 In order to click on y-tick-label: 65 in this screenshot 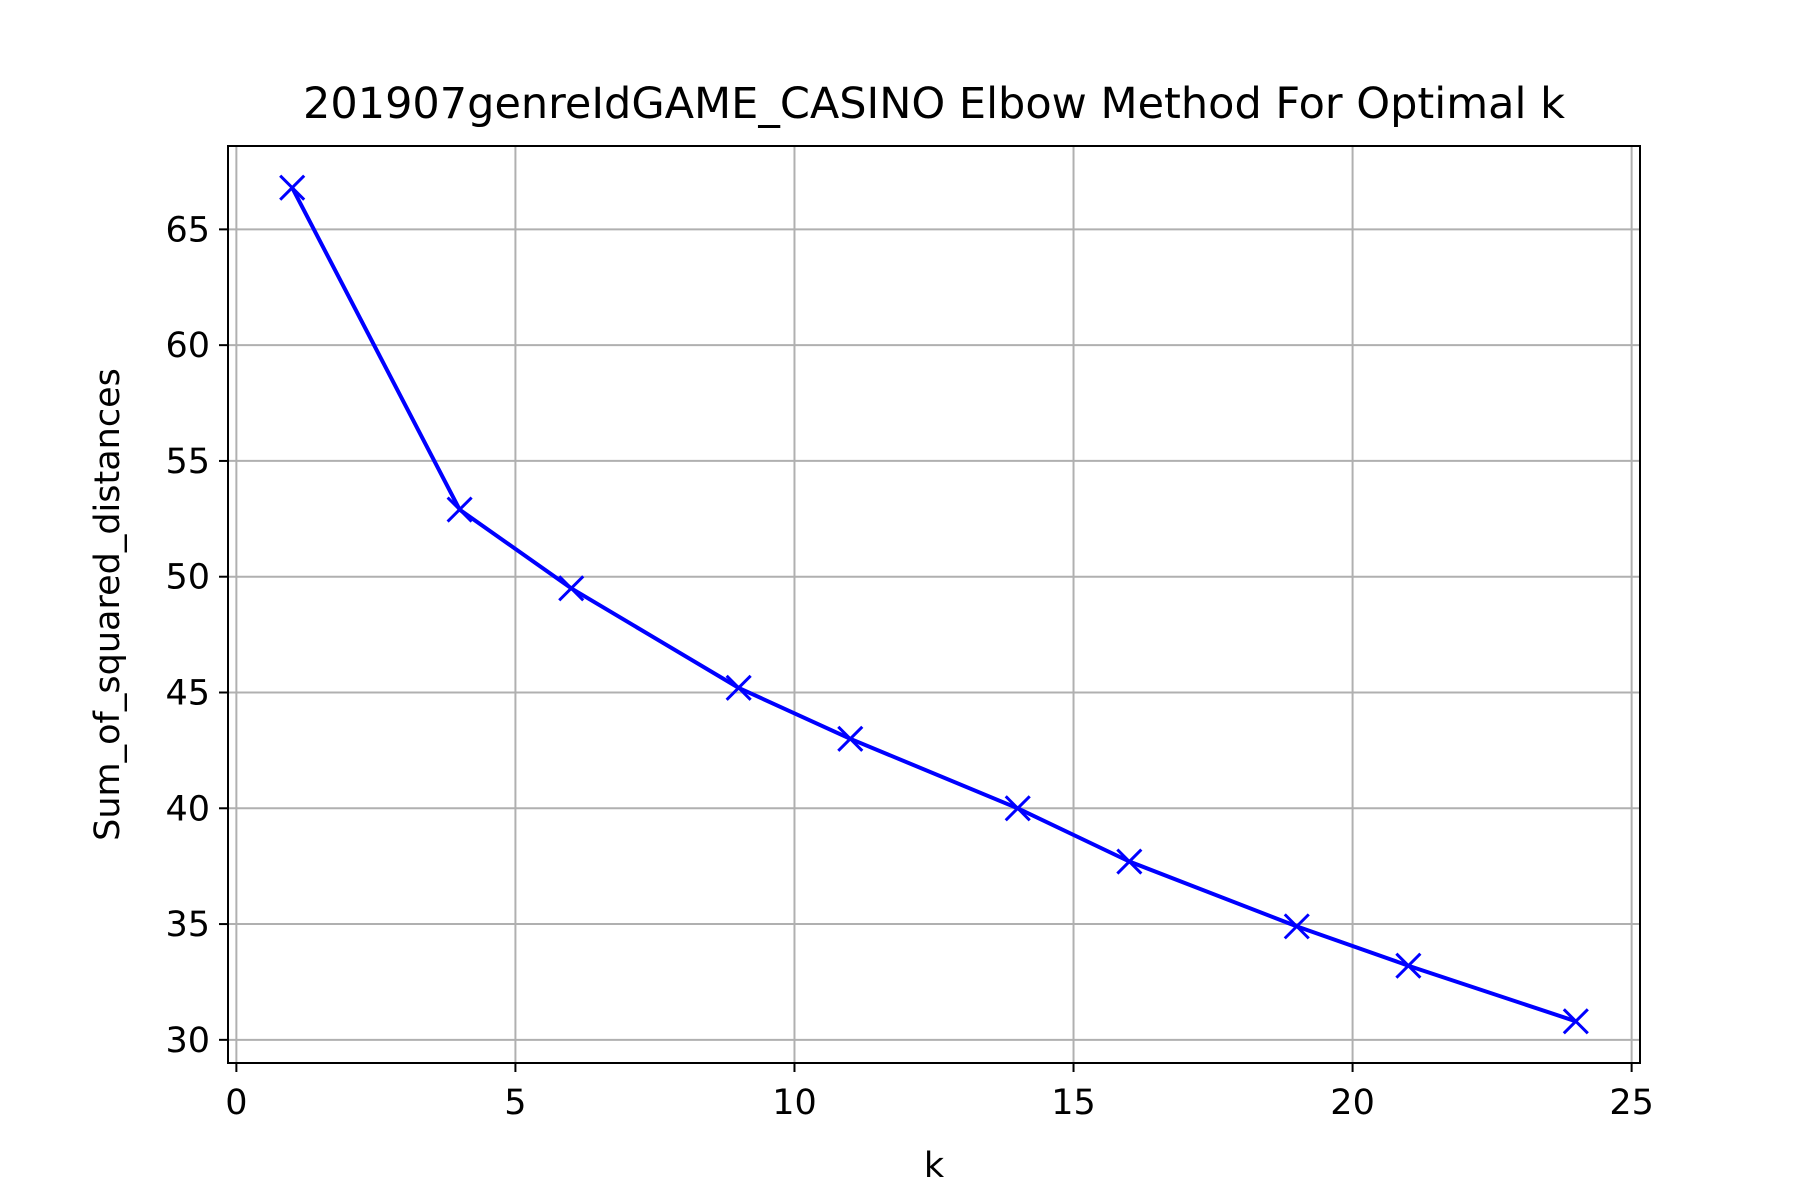, I will do `click(187, 230)`.